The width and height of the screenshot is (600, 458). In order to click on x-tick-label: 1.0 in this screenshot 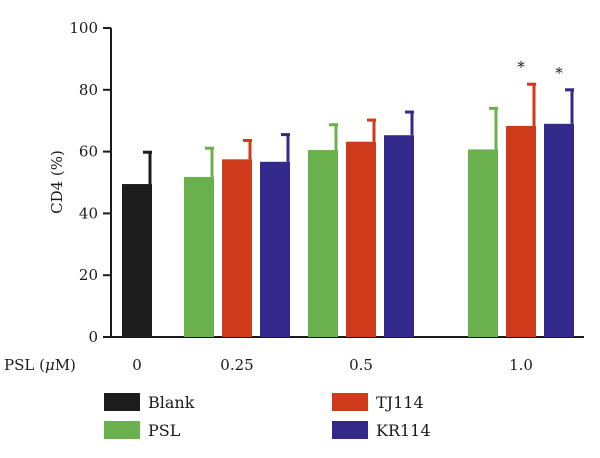, I will do `click(521, 365)`.